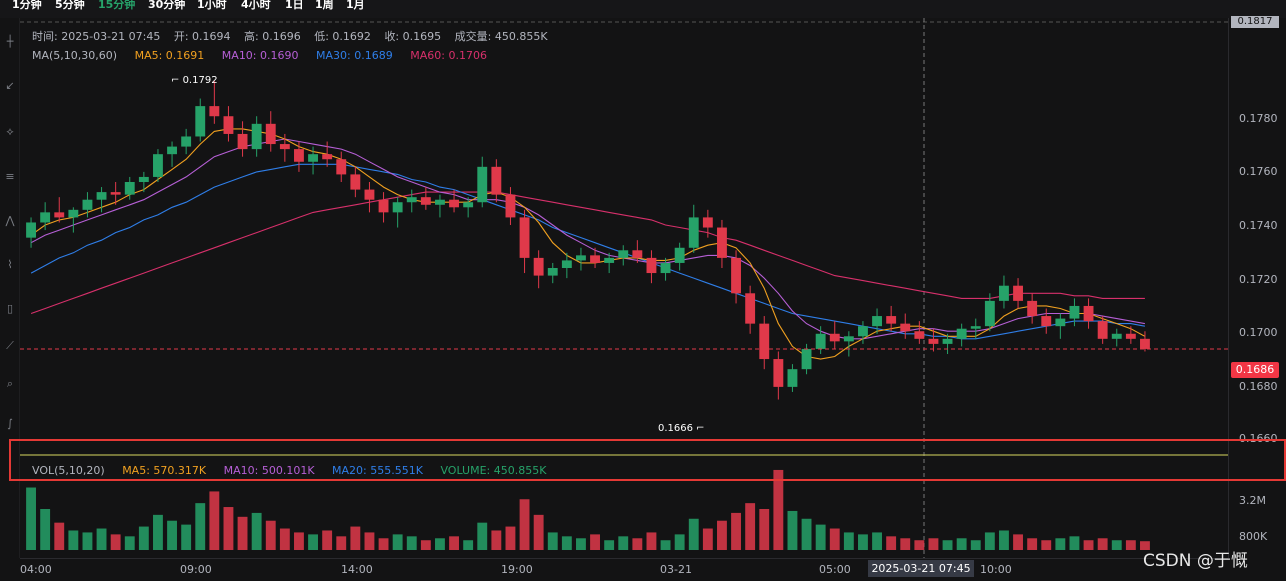 The width and height of the screenshot is (1286, 581). What do you see at coordinates (1258, 225) in the screenshot?
I see `price-tick: 0.1740` at bounding box center [1258, 225].